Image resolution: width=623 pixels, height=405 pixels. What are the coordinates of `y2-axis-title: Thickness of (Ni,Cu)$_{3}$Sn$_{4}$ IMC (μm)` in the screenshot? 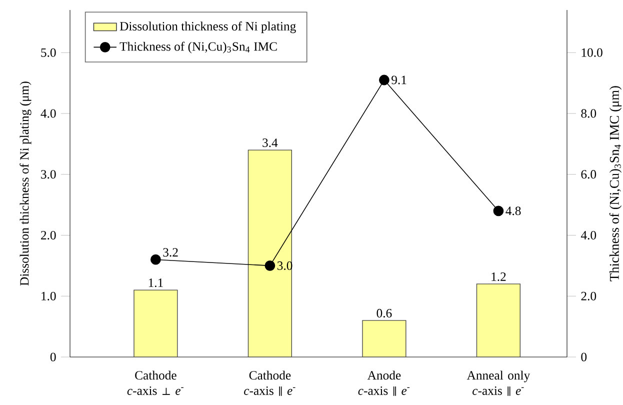 It's located at (615, 184).